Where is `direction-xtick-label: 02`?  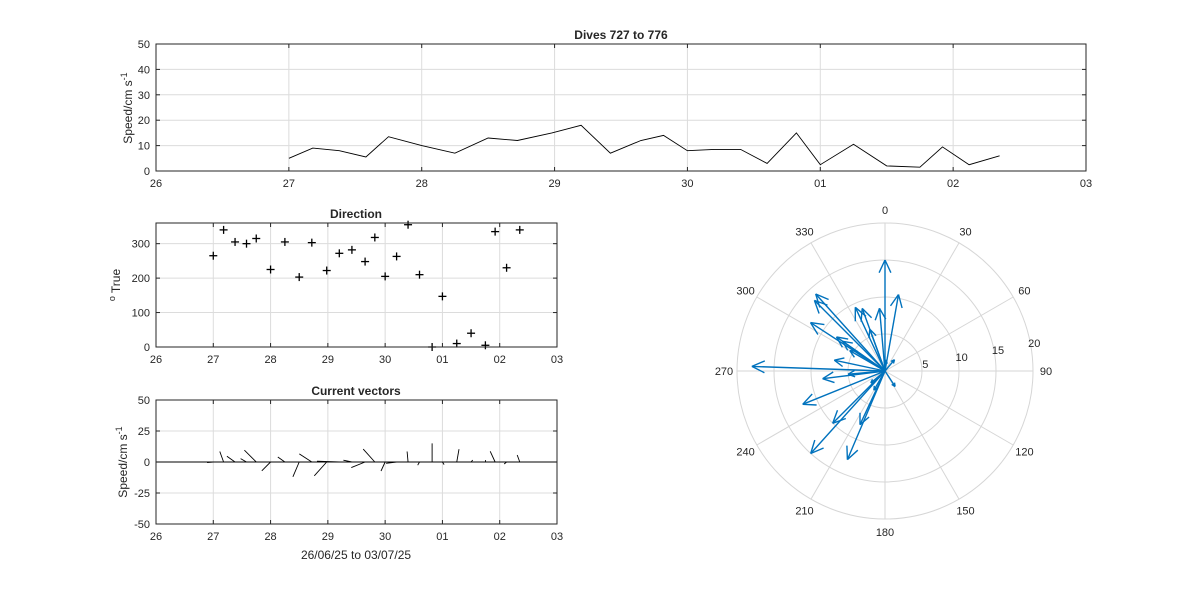 direction-xtick-label: 02 is located at coordinates (500, 360).